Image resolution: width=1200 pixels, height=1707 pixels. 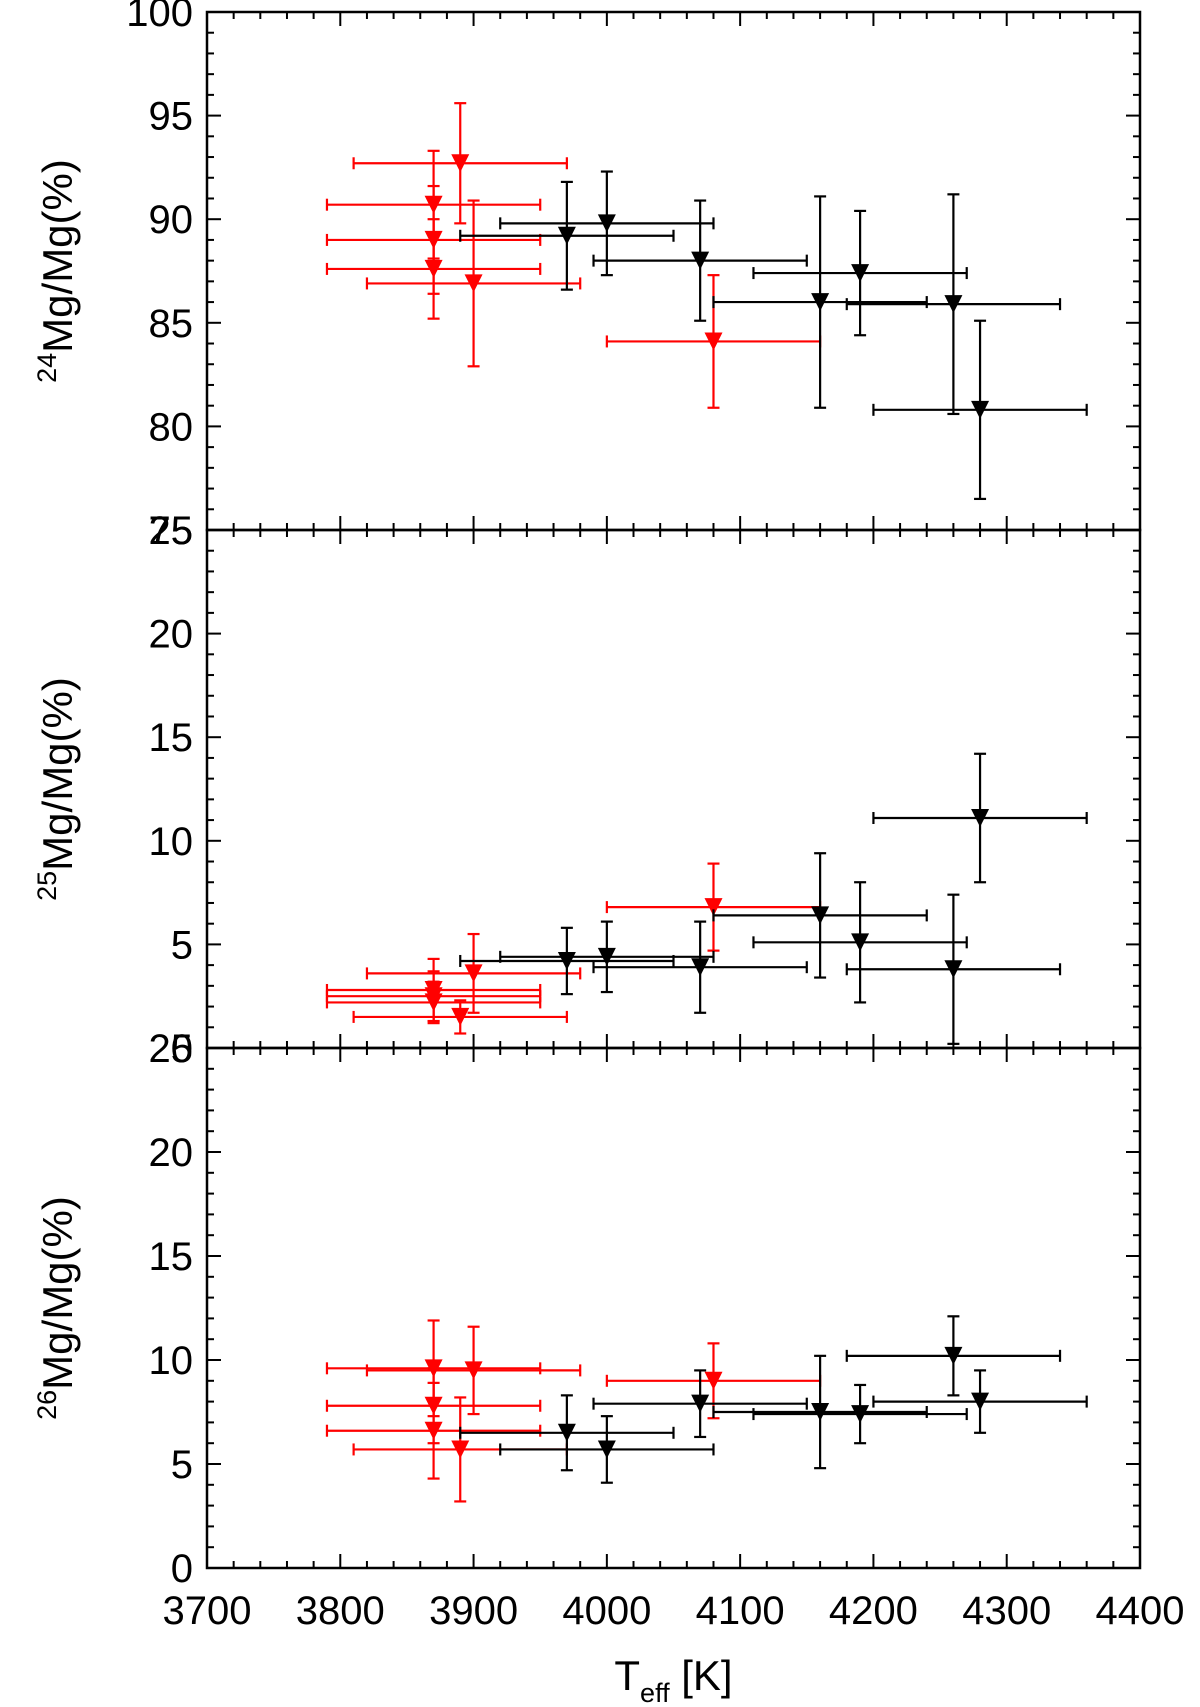 I want to click on x-tick-label: 3800, so click(x=340, y=1611).